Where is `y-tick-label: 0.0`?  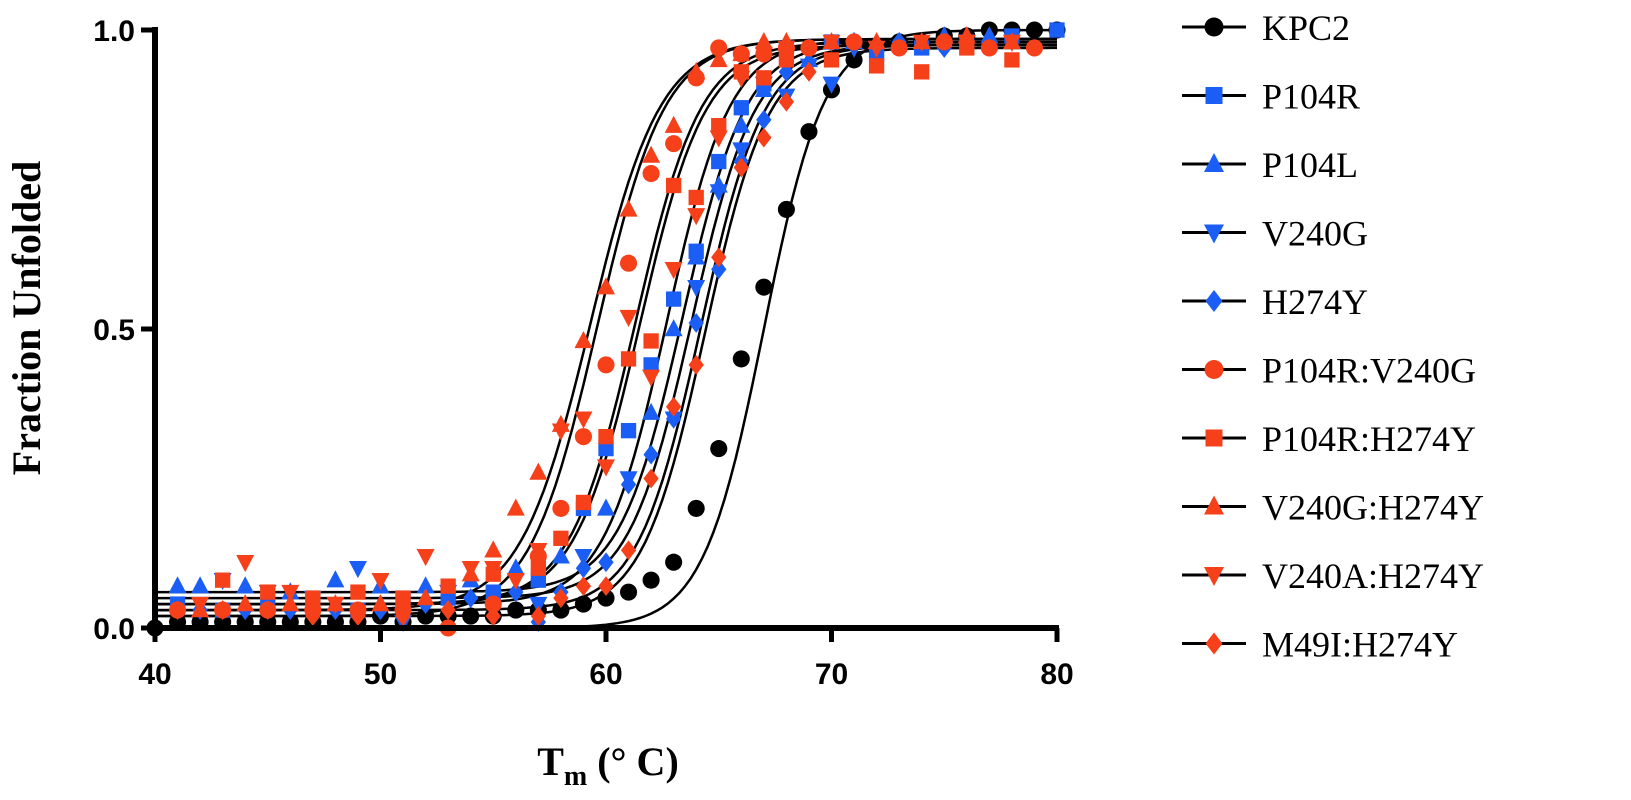 y-tick-label: 0.0 is located at coordinates (114, 629).